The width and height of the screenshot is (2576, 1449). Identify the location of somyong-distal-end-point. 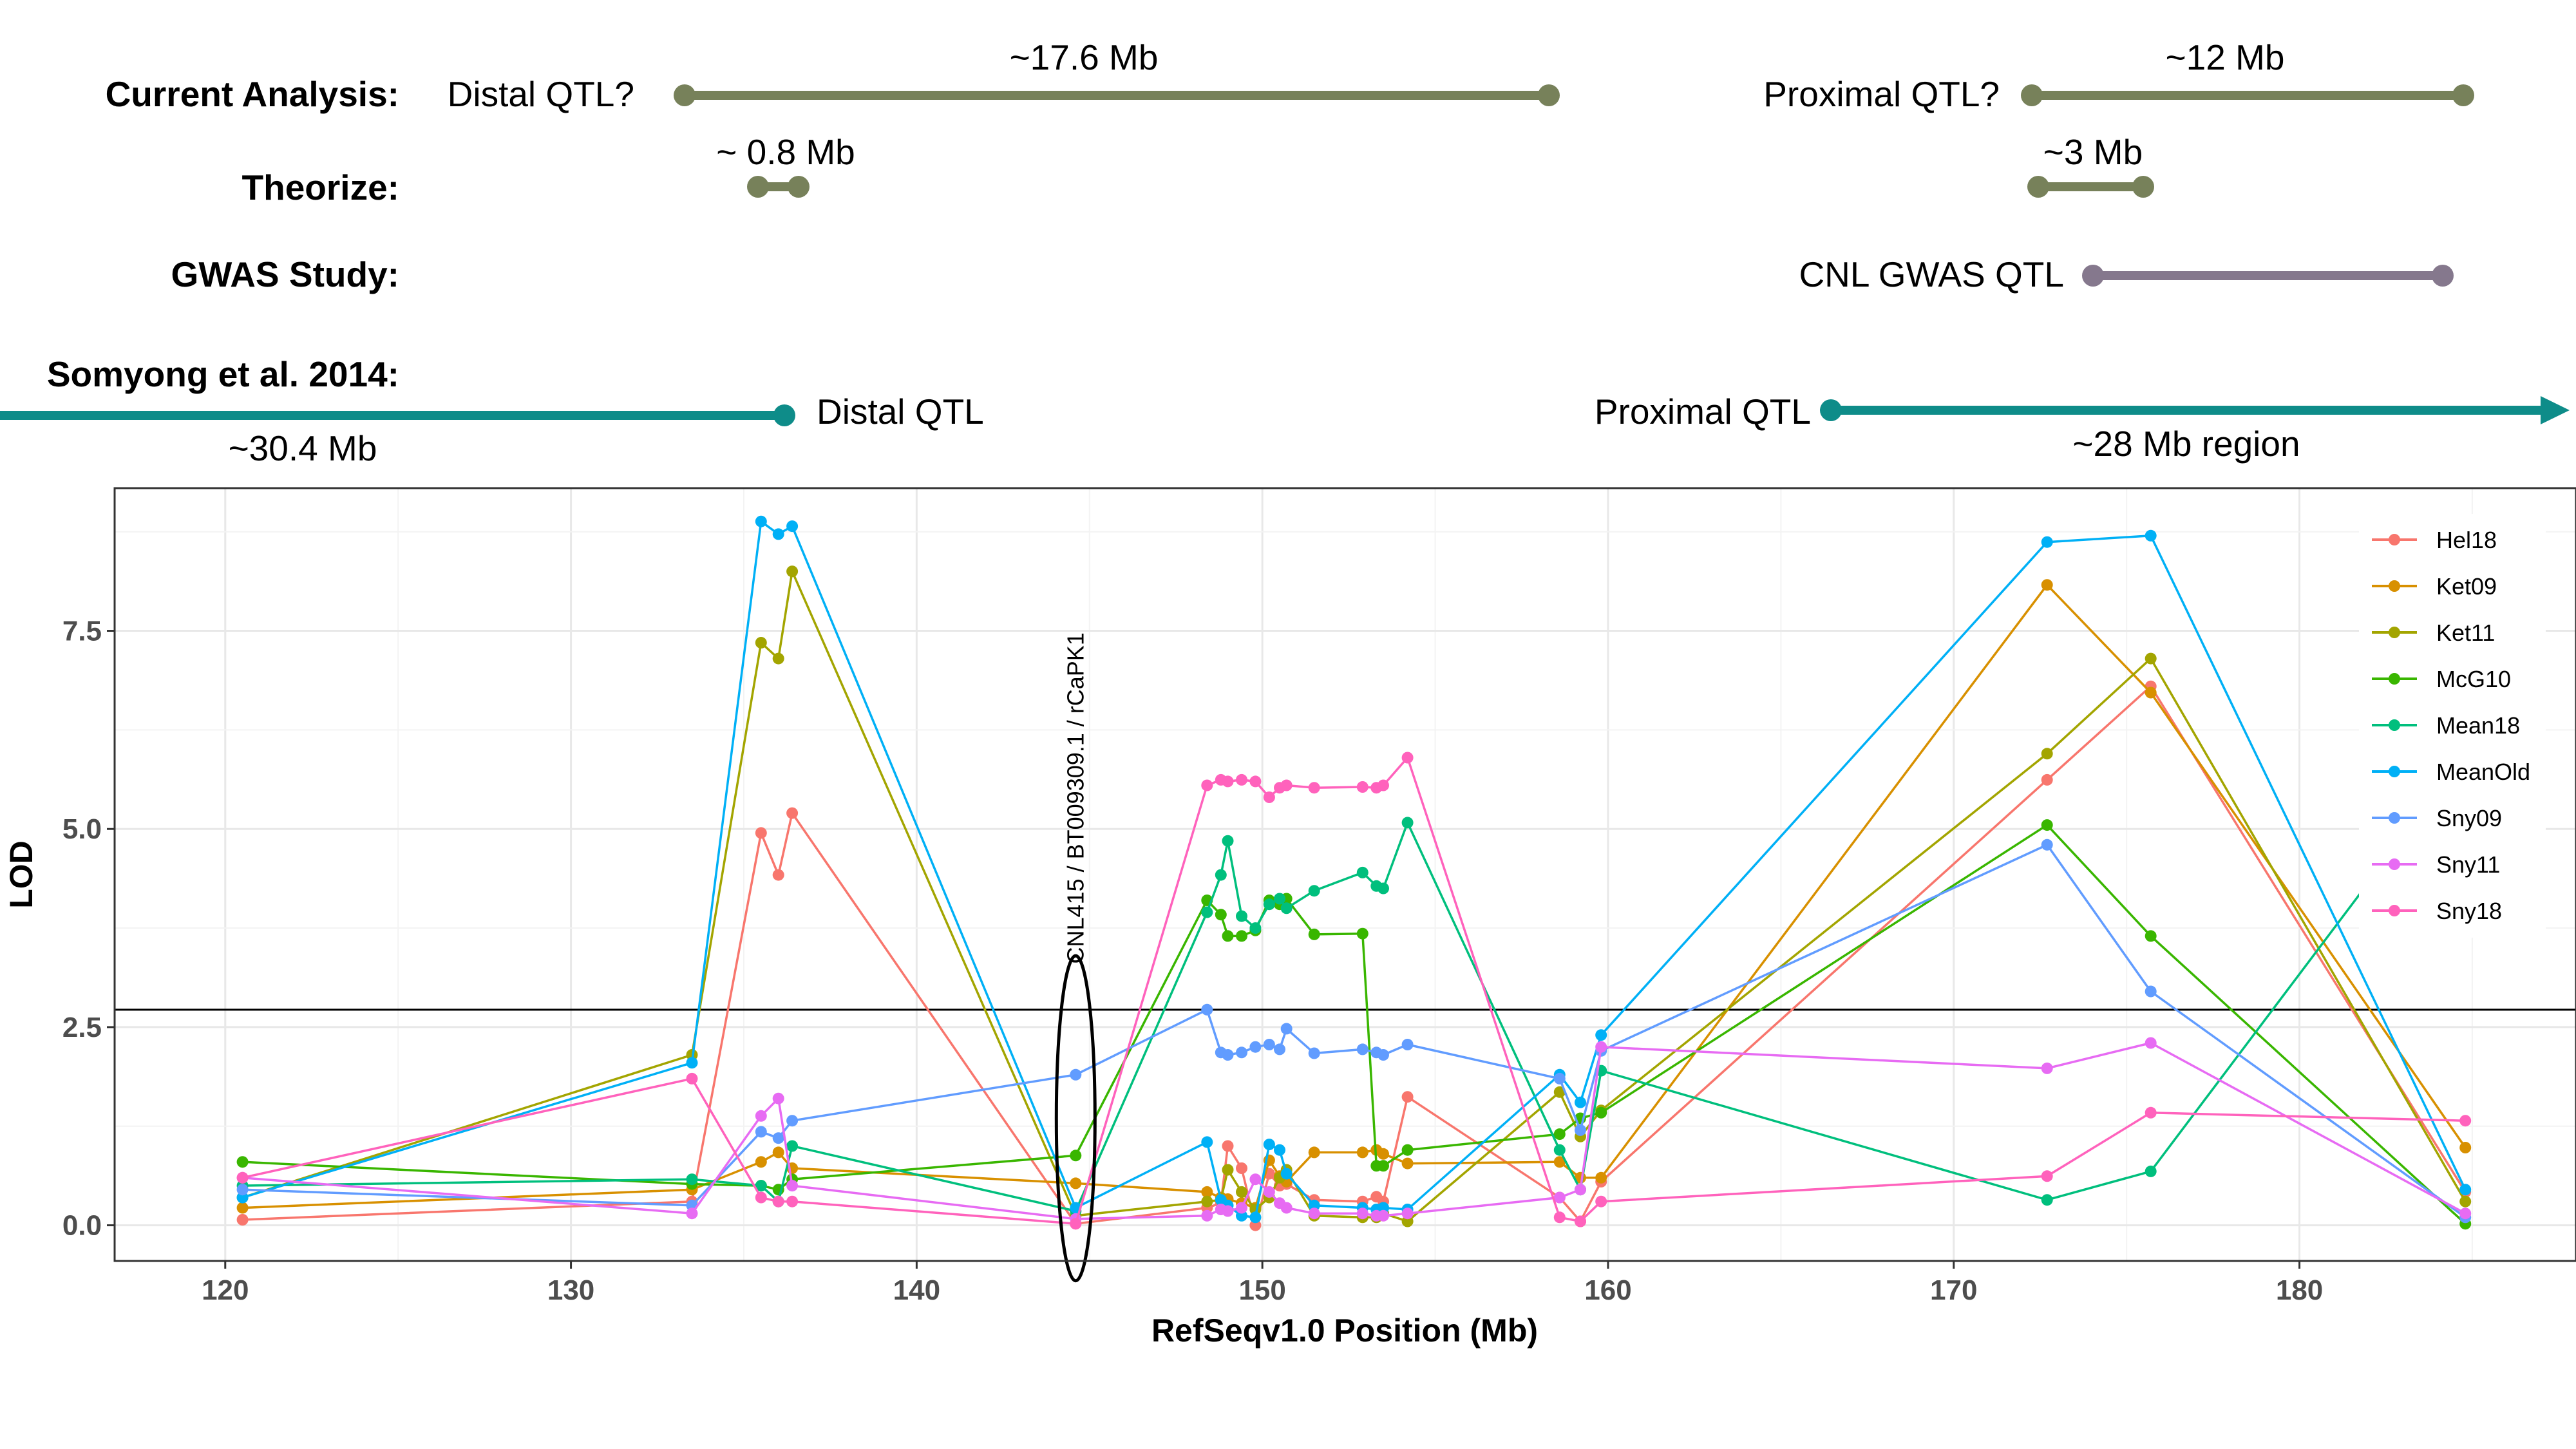
(784, 415).